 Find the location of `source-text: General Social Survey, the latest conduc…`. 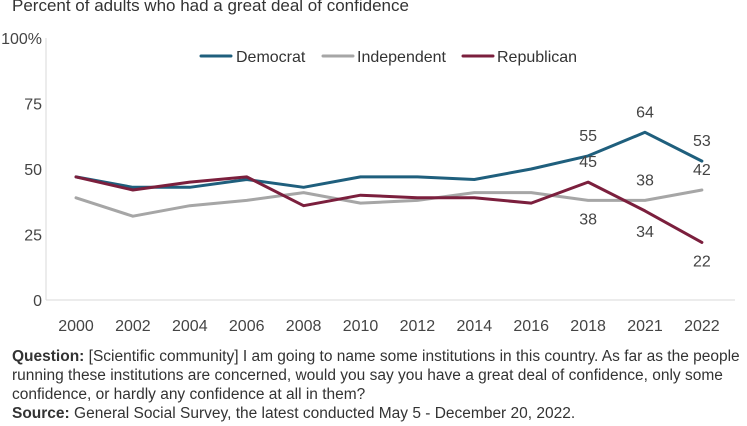

source-text: General Social Survey, the latest conduc… is located at coordinates (322, 413).